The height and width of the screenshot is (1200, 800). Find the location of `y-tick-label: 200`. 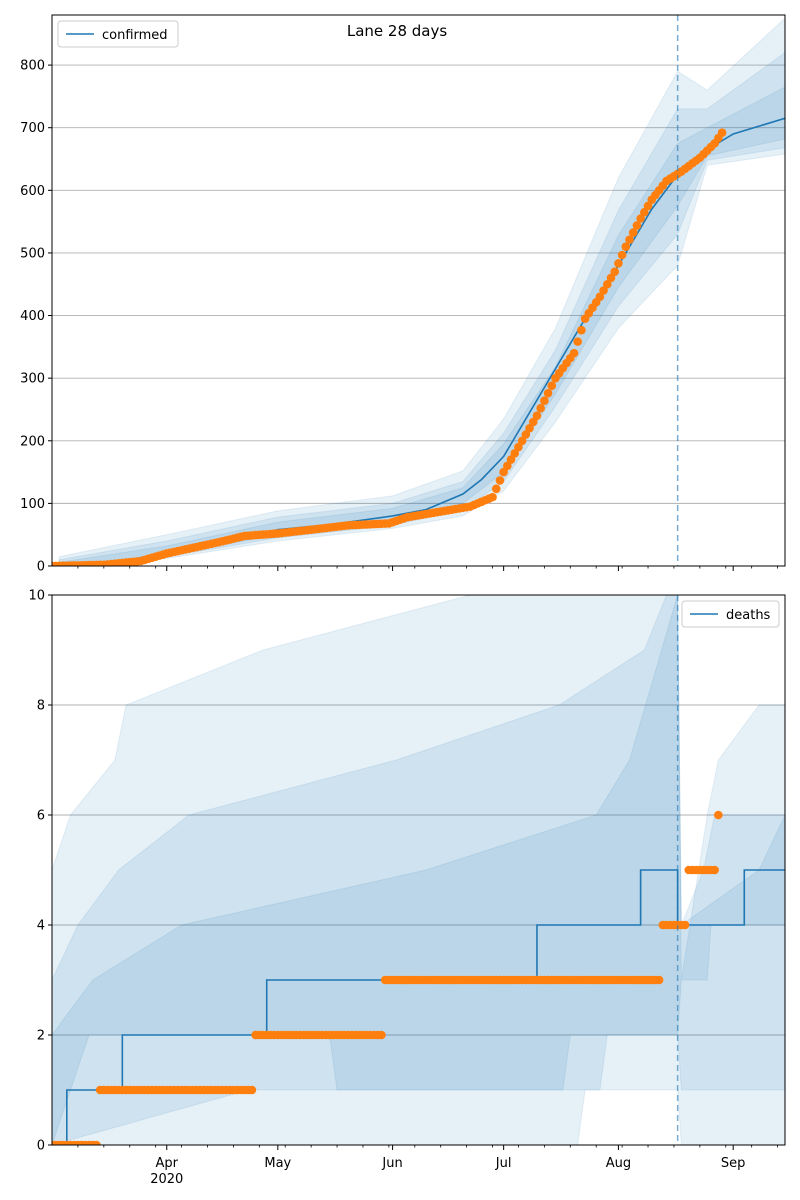

y-tick-label: 200 is located at coordinates (32, 441).